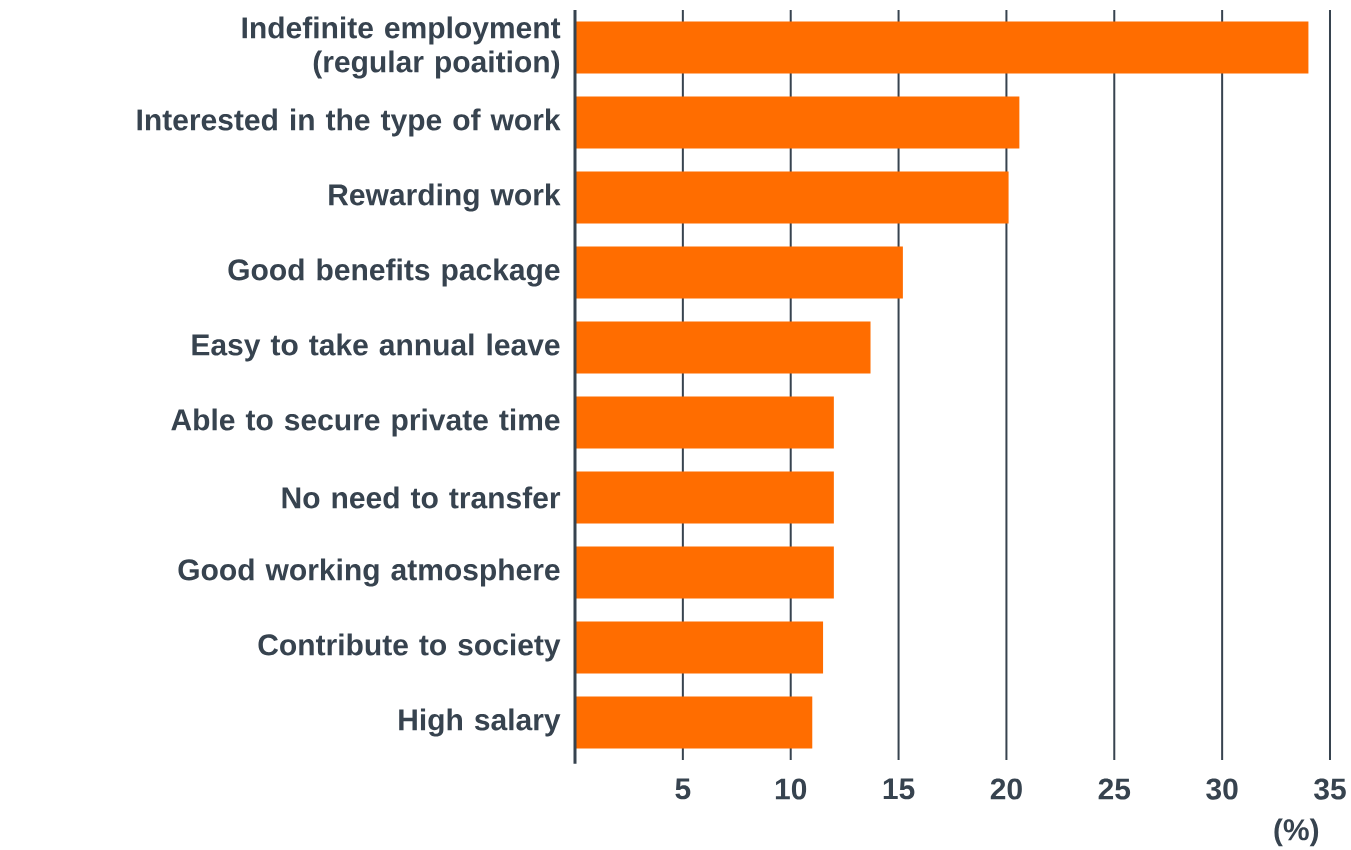 This screenshot has width=1351, height=850. What do you see at coordinates (791, 789) in the screenshot?
I see `x-tick-label: 10` at bounding box center [791, 789].